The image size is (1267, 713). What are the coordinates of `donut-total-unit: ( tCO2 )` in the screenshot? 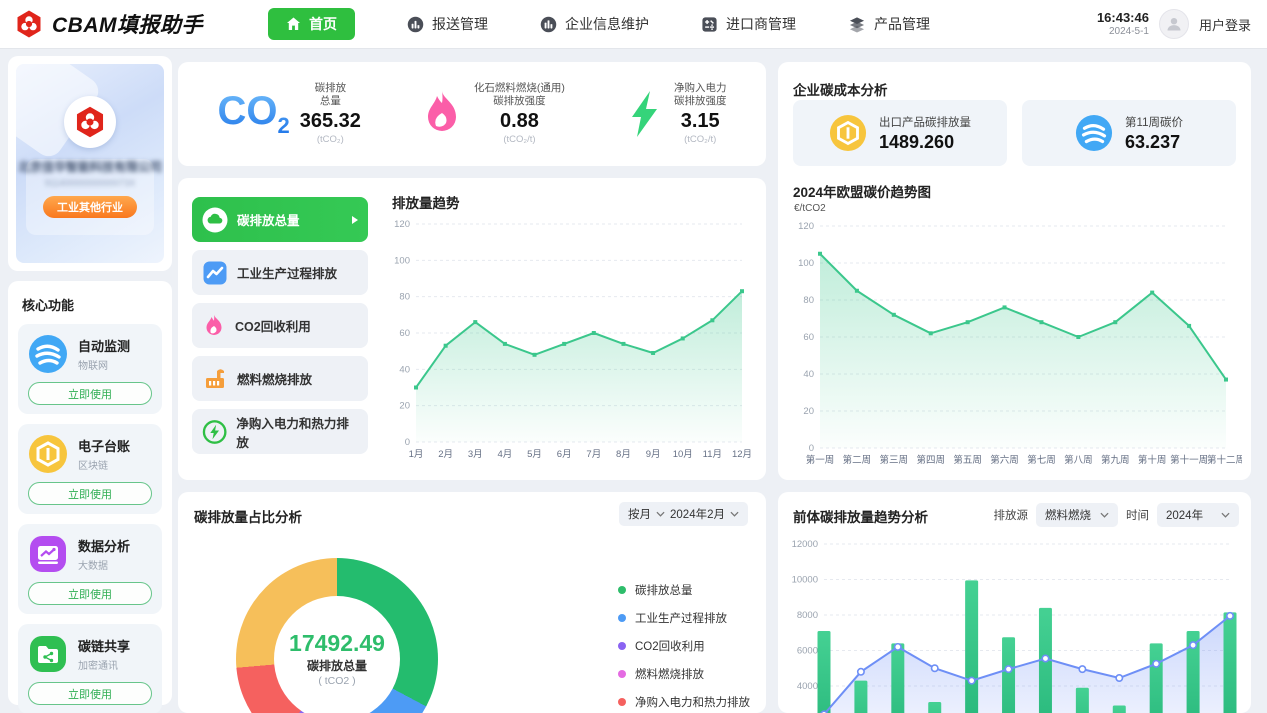 It's located at (337, 680).